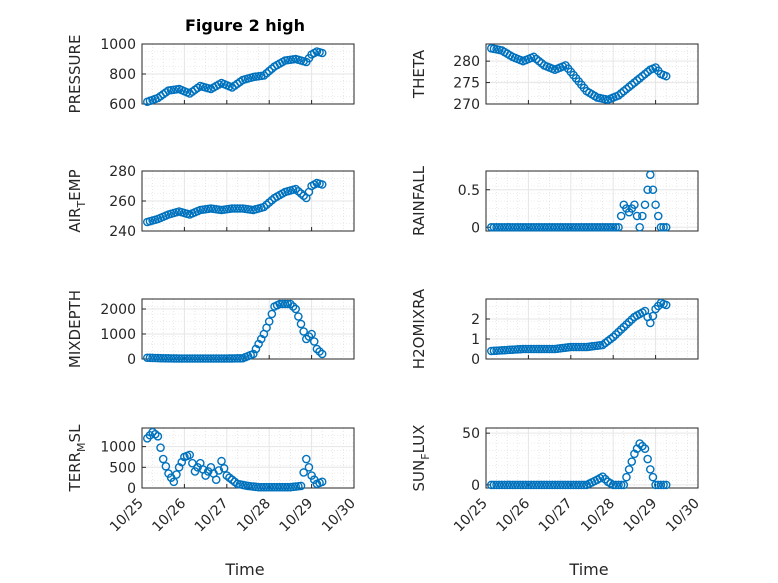 This screenshot has height=583, width=778. Describe the element at coordinates (122, 202) in the screenshot. I see `y-tick-label: 260` at that location.